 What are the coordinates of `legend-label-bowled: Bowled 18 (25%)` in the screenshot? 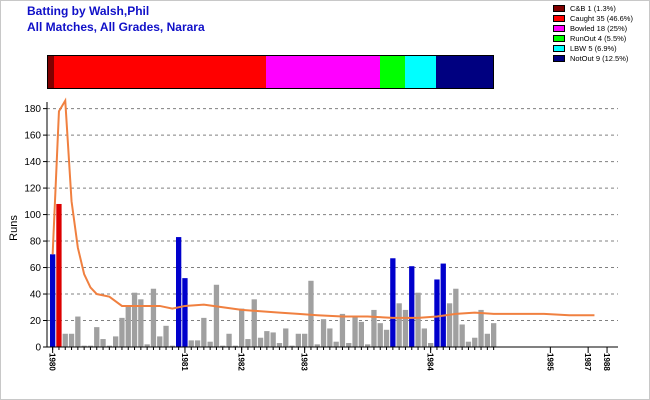 It's located at (599, 28).